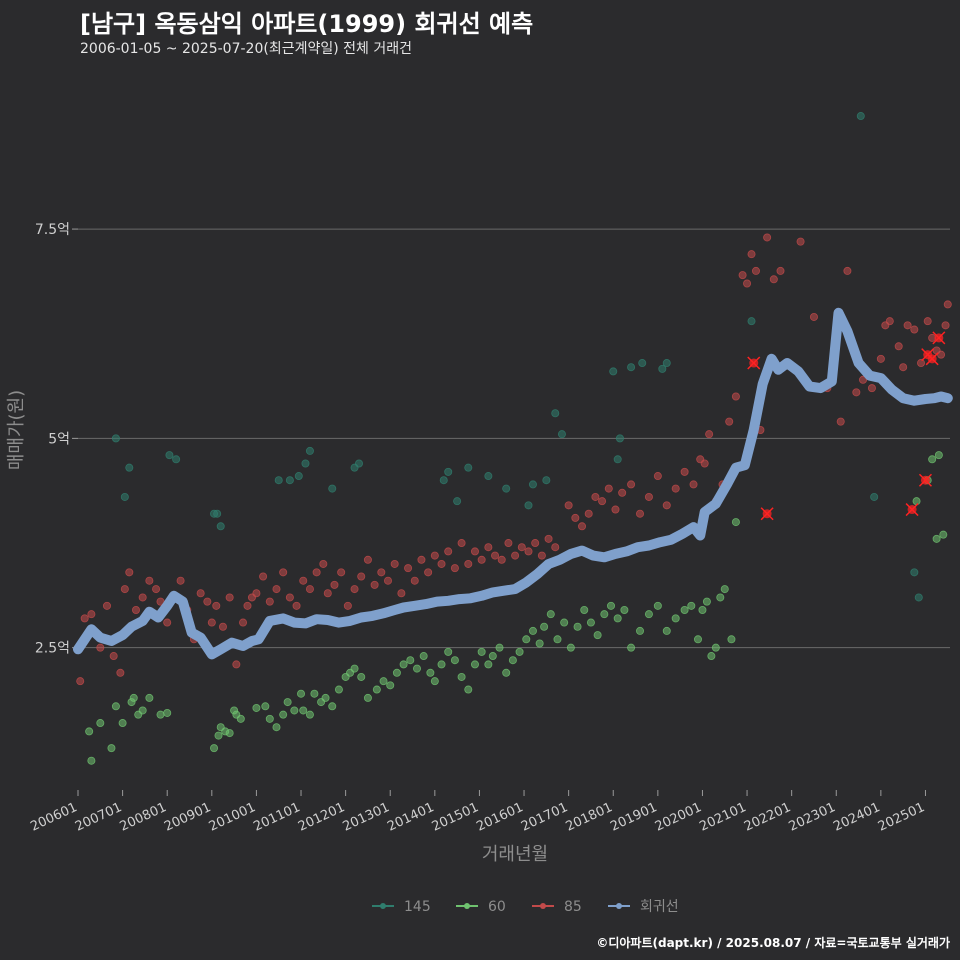 The image size is (960, 960). What do you see at coordinates (515, 854) in the screenshot?
I see `x-axis-title: 거래년월` at bounding box center [515, 854].